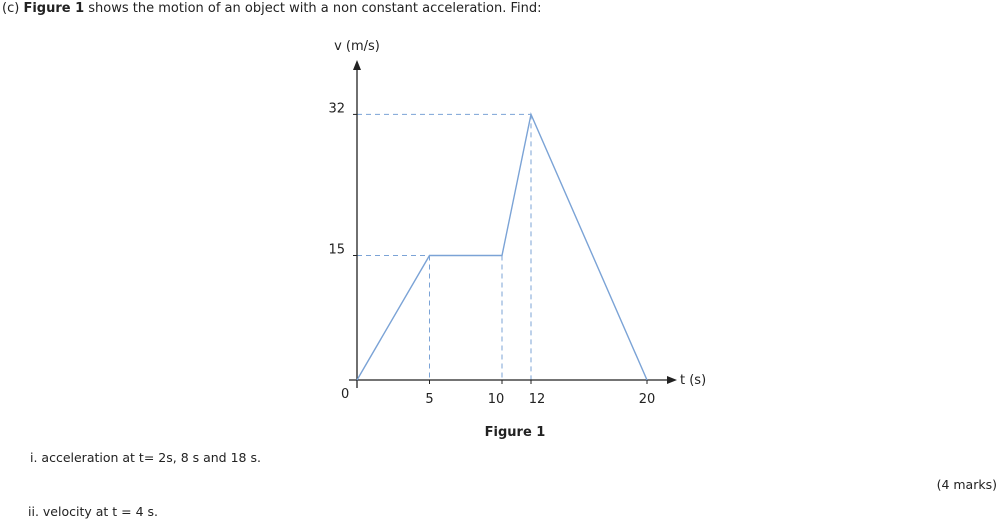 The width and height of the screenshot is (999, 520). I want to click on question-figure-ref: Figure 1, so click(54, 8).